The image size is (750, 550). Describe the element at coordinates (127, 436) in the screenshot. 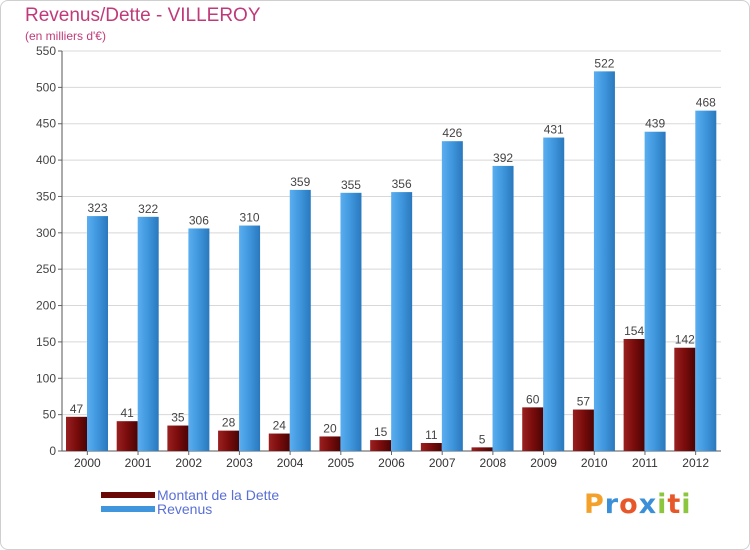

I see `bar-debt-2001` at that location.